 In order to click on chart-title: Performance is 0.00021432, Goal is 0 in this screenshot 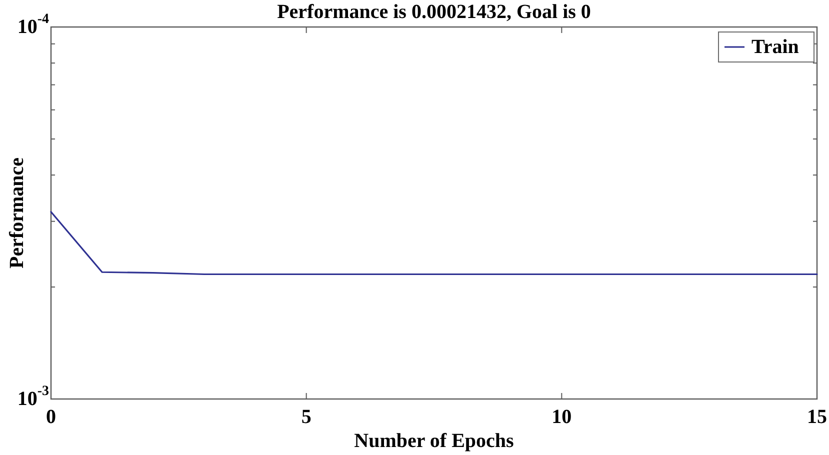, I will do `click(434, 12)`.